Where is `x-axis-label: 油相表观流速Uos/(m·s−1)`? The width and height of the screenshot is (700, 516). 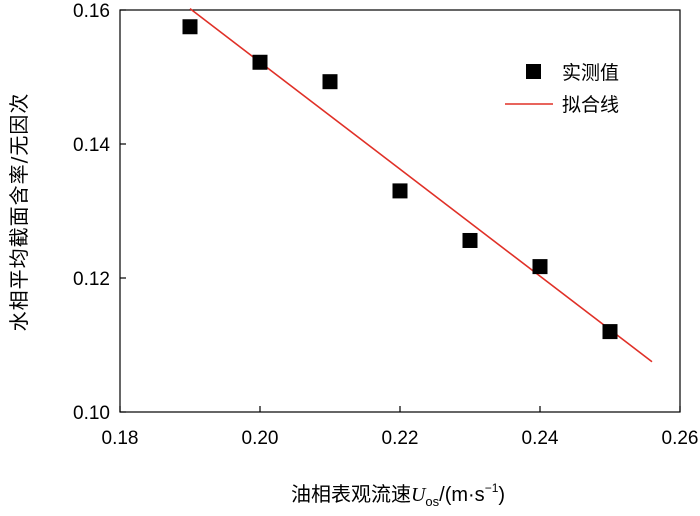
x-axis-label: 油相表观流速Uos/(m·s−1) is located at coordinates (398, 495).